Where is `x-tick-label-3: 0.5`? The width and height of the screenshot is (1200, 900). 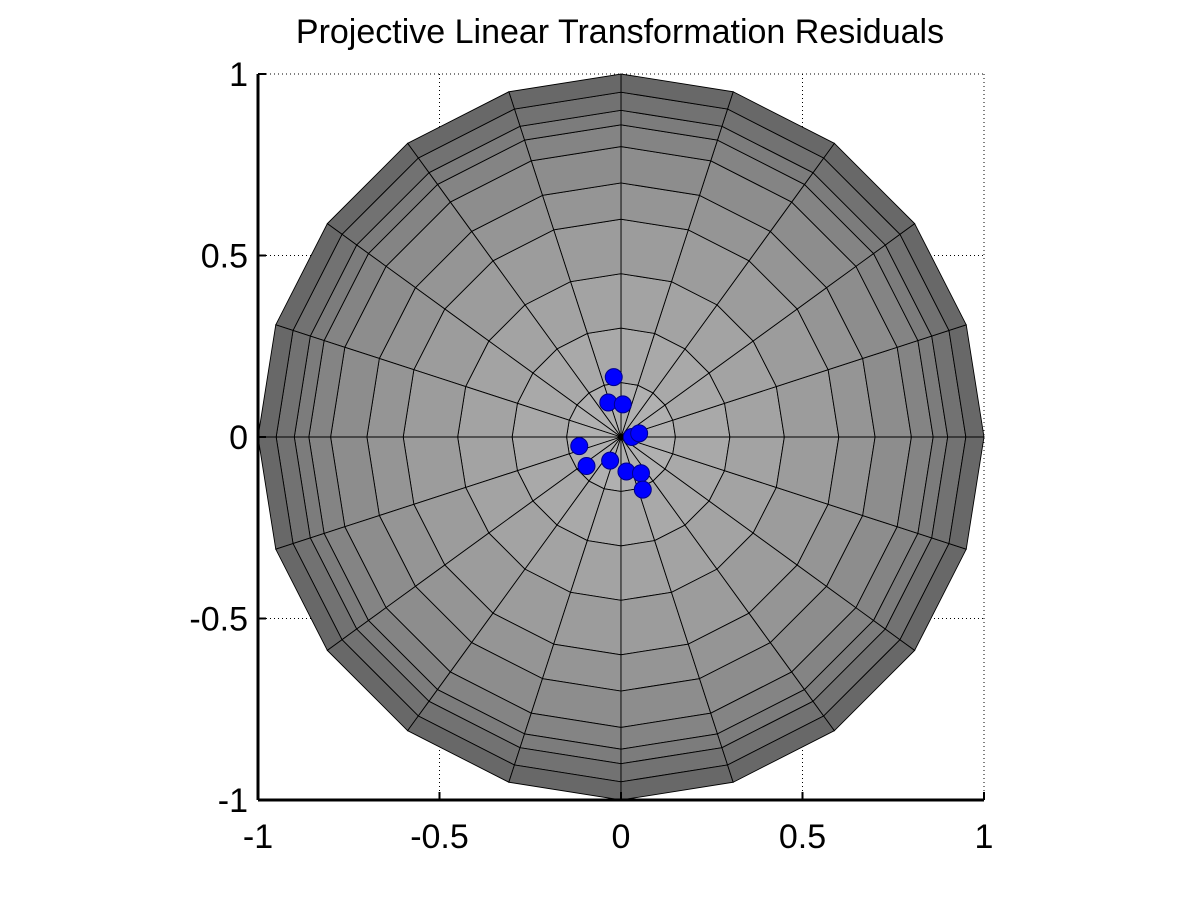 x-tick-label-3: 0.5 is located at coordinates (802, 837).